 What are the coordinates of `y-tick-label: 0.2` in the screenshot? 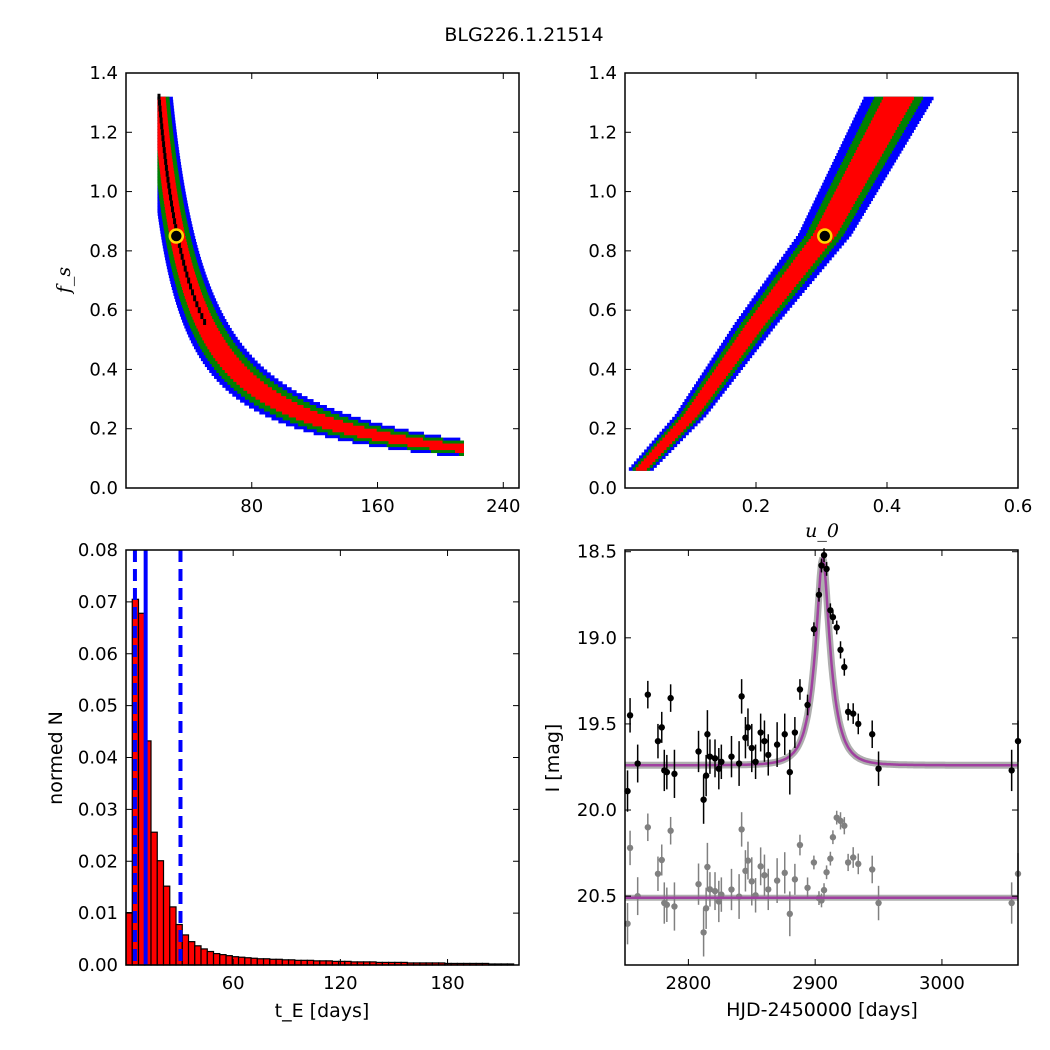 It's located at (602, 429).